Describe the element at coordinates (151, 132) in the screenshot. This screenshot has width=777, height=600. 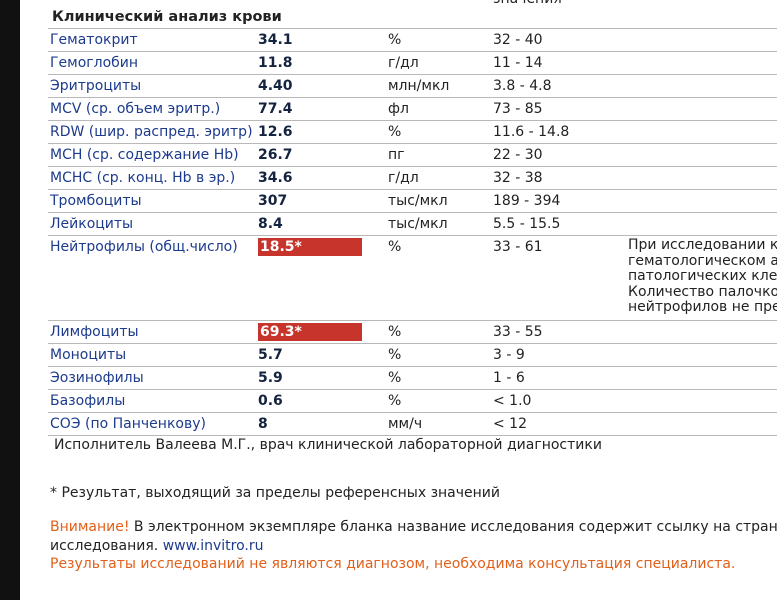
I see `cell-name: RDW (шир. распред. эритр)` at that location.